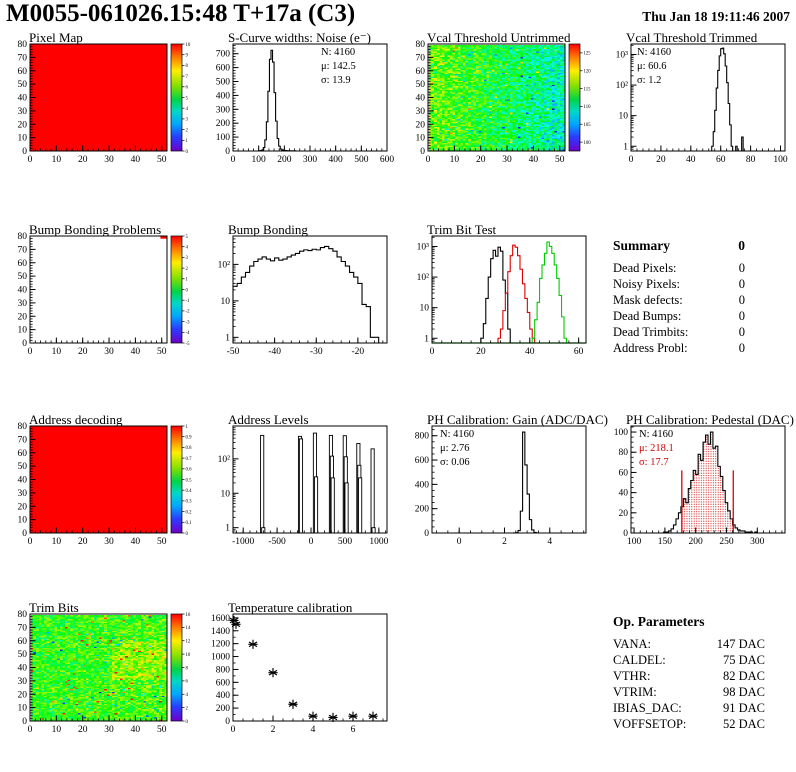  Describe the element at coordinates (54, 607) in the screenshot. I see `plot-title: Trim Bits` at that location.